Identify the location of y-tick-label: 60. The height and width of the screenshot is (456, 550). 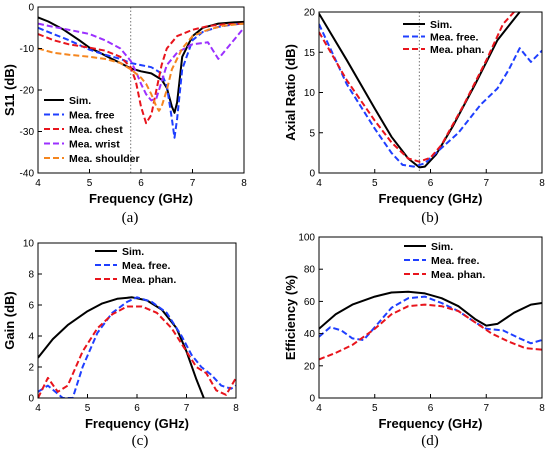
(310, 302).